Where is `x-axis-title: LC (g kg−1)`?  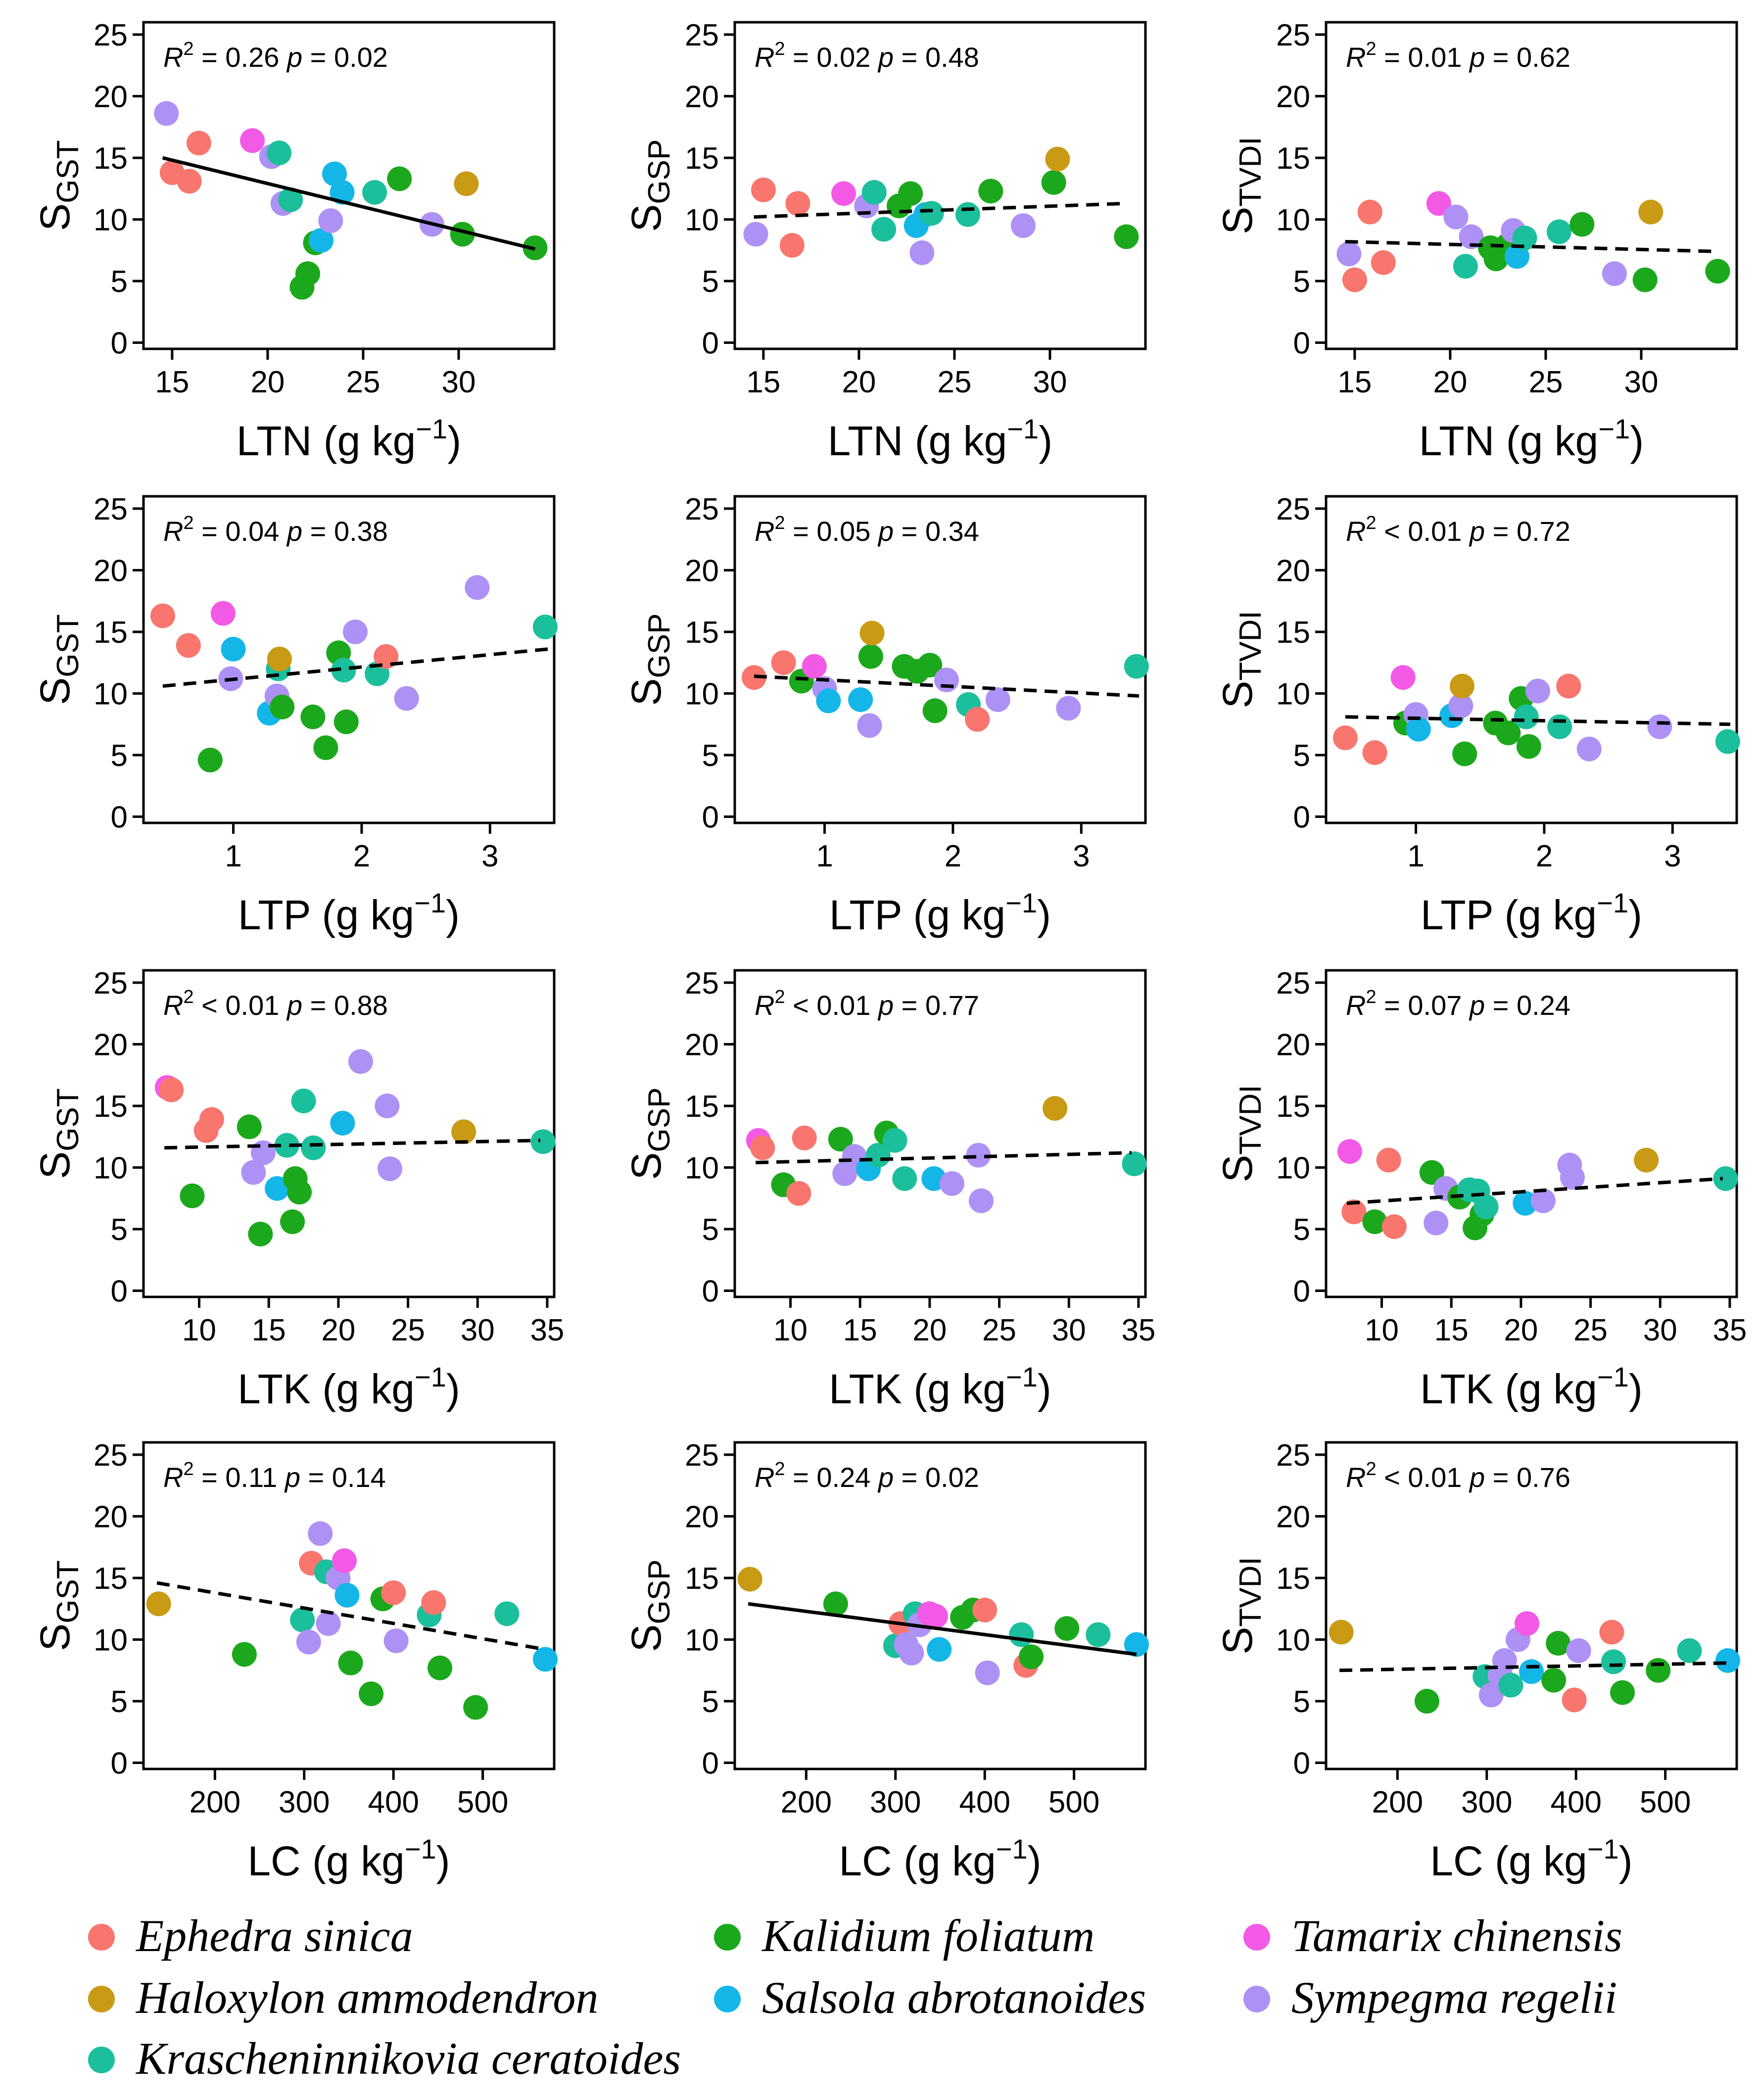
x-axis-title: LC (g kg−1) is located at coordinates (940, 1858).